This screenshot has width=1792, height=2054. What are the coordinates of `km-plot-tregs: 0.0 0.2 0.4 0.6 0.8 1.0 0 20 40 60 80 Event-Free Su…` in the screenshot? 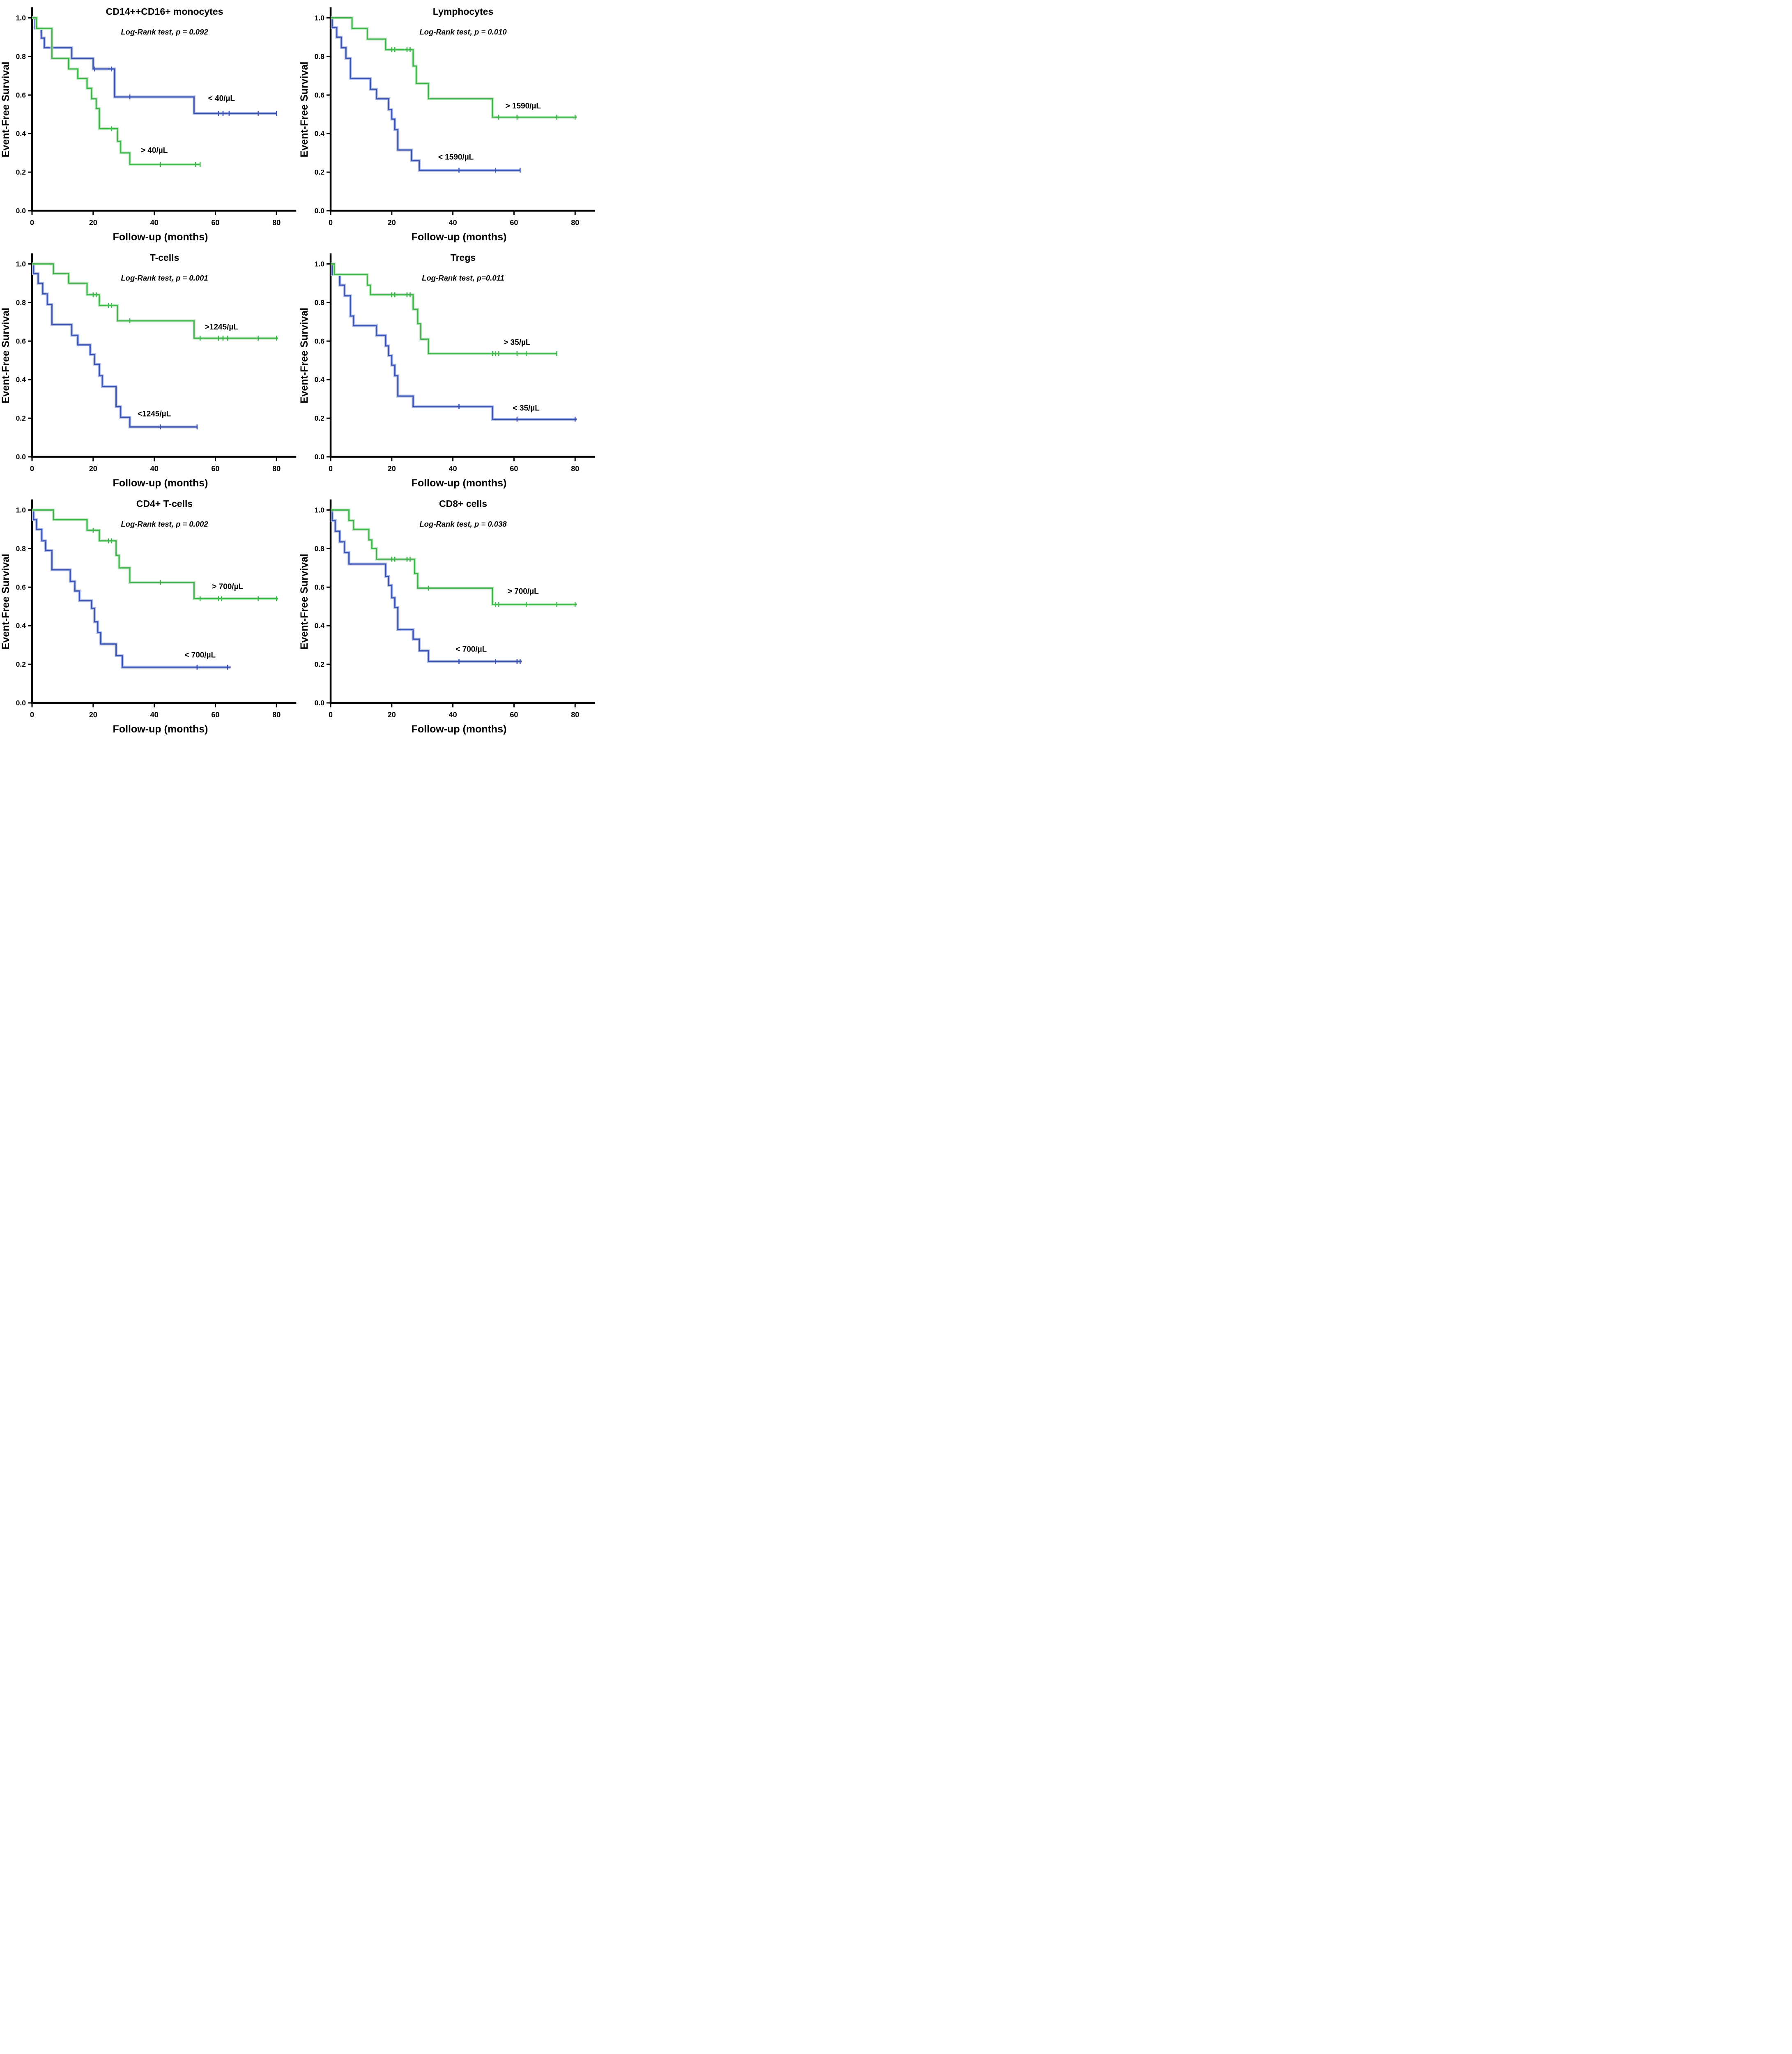 It's located at (447, 370).